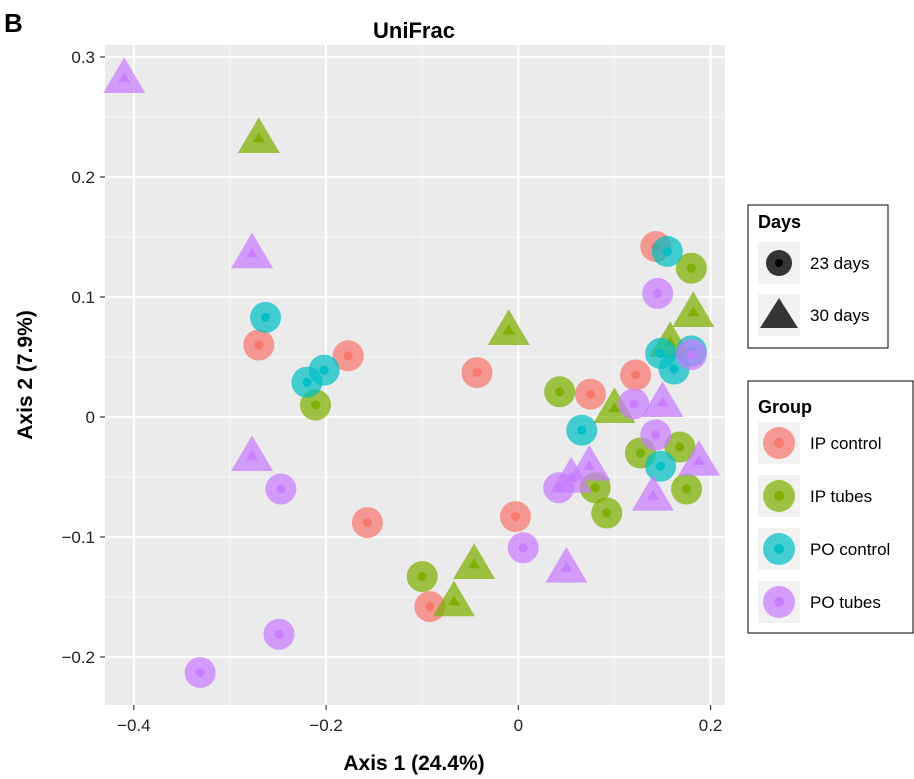 The height and width of the screenshot is (779, 914). What do you see at coordinates (25, 375) in the screenshot?
I see `y-axis-title: Axis 2 (7.9%)` at bounding box center [25, 375].